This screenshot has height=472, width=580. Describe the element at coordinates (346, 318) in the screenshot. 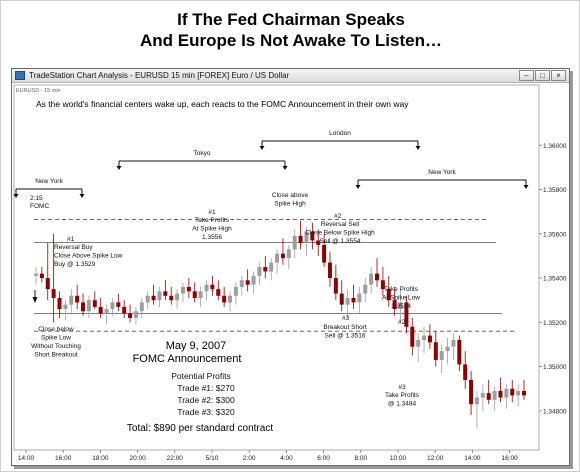

I see `trade3-id: #3` at that location.